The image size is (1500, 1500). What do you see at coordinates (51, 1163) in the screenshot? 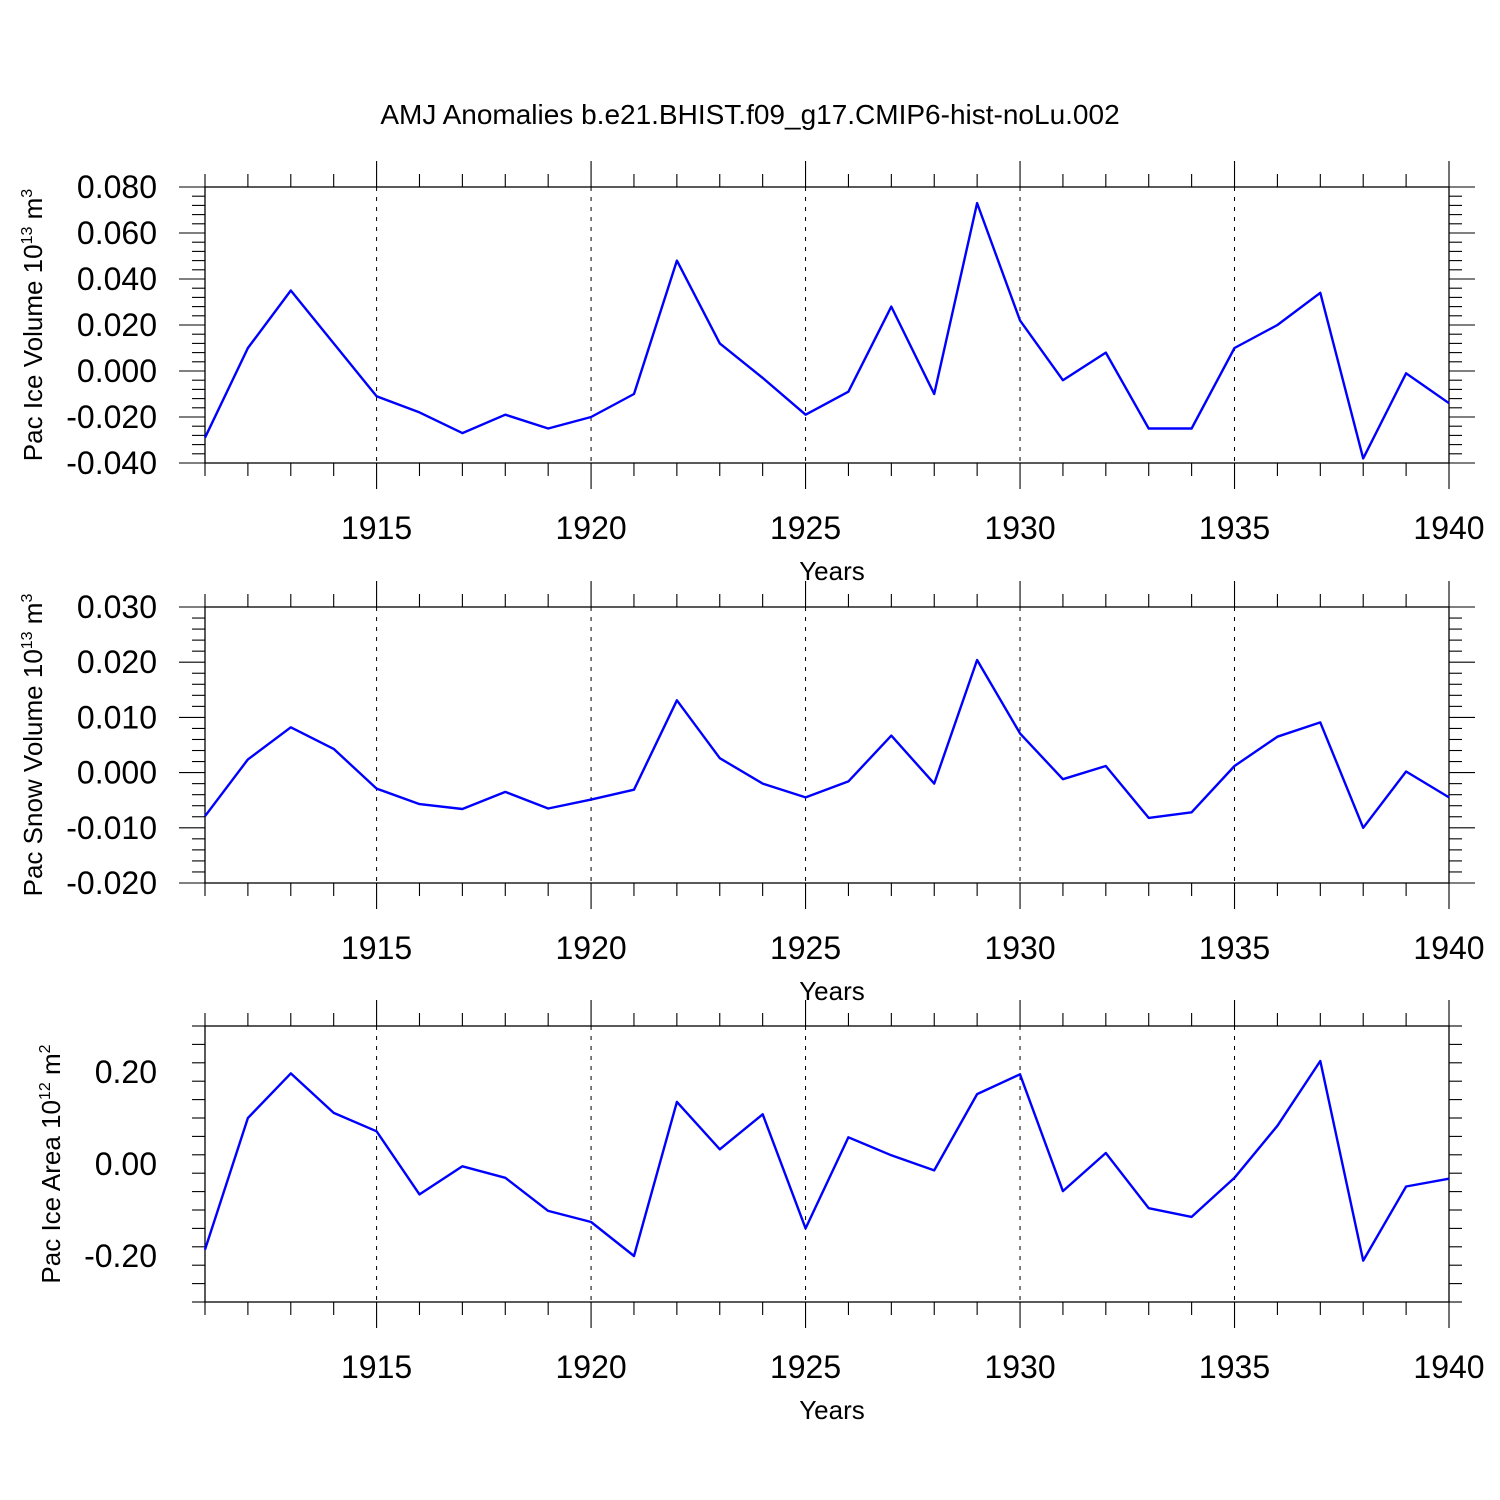
I see `y-axis-title: Pac Ice Area 1012 m2` at bounding box center [51, 1163].